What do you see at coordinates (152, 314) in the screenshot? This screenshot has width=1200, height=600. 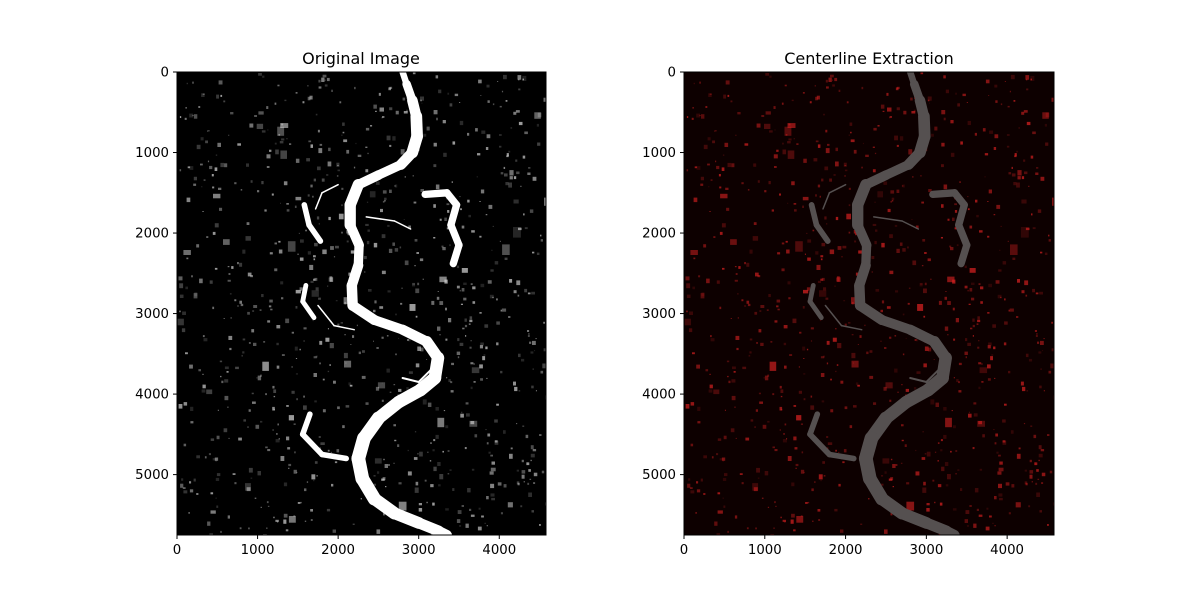 I see `y-tick-label: 3000` at bounding box center [152, 314].